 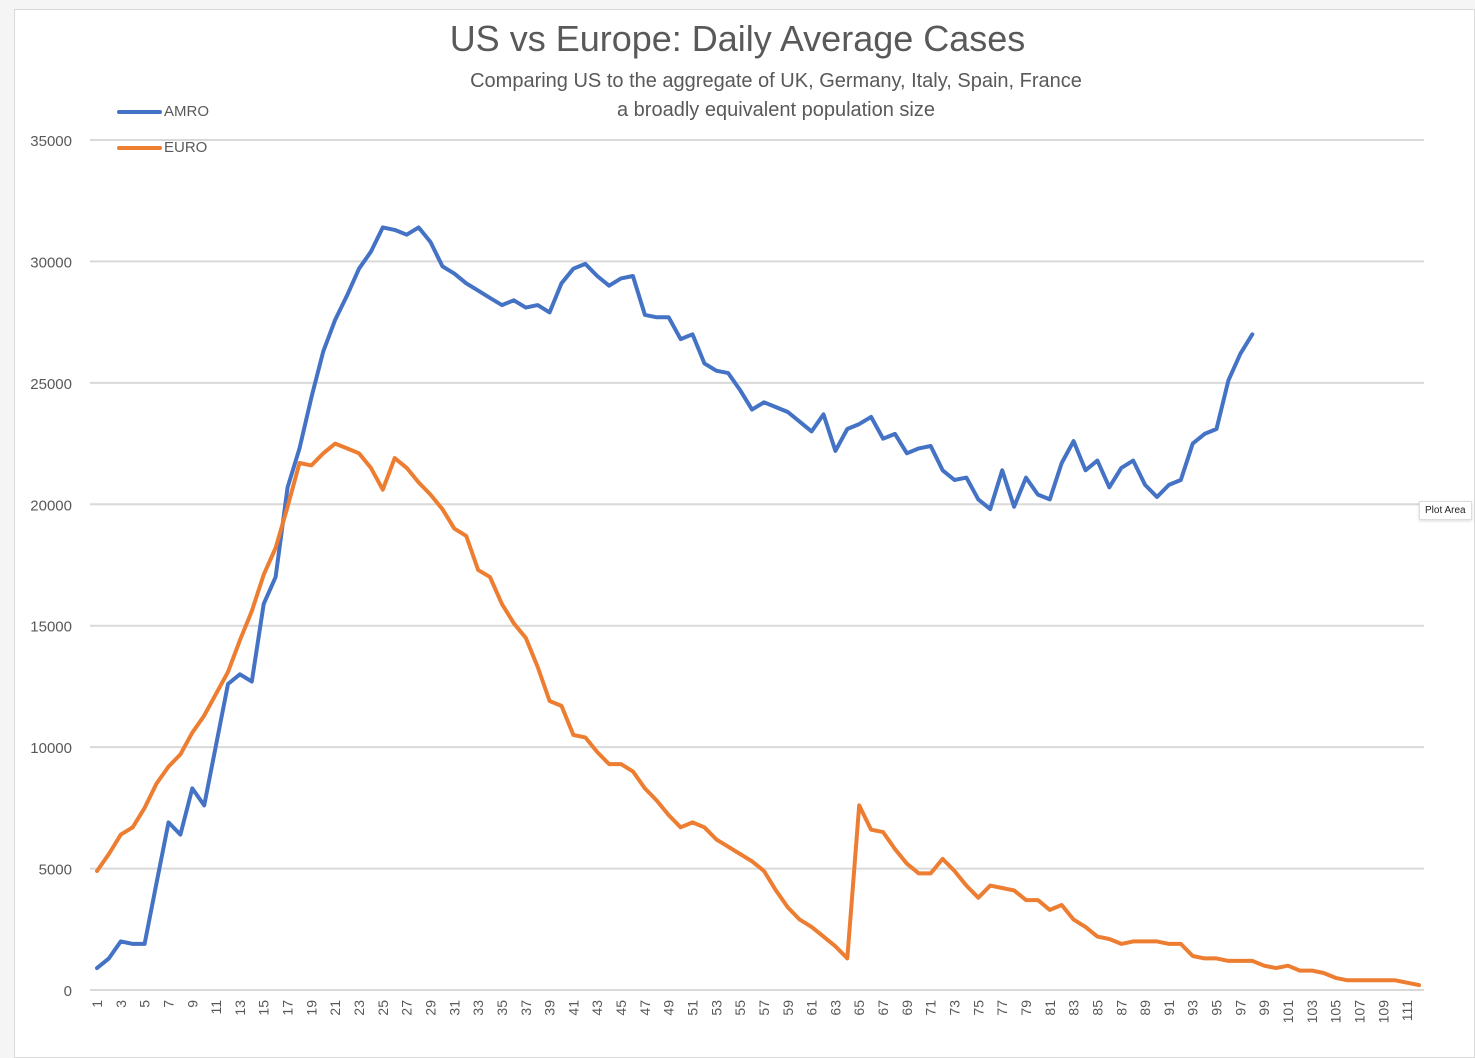 I want to click on x-tick-label: 81, so click(x=1050, y=1008).